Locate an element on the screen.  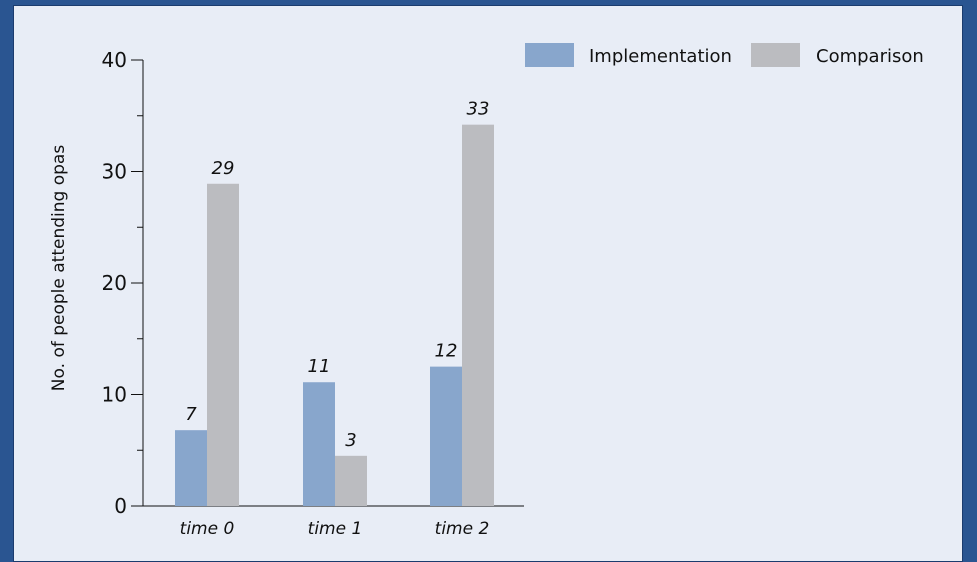
y-axis-label: No. of people attending opas is located at coordinates (59, 268).